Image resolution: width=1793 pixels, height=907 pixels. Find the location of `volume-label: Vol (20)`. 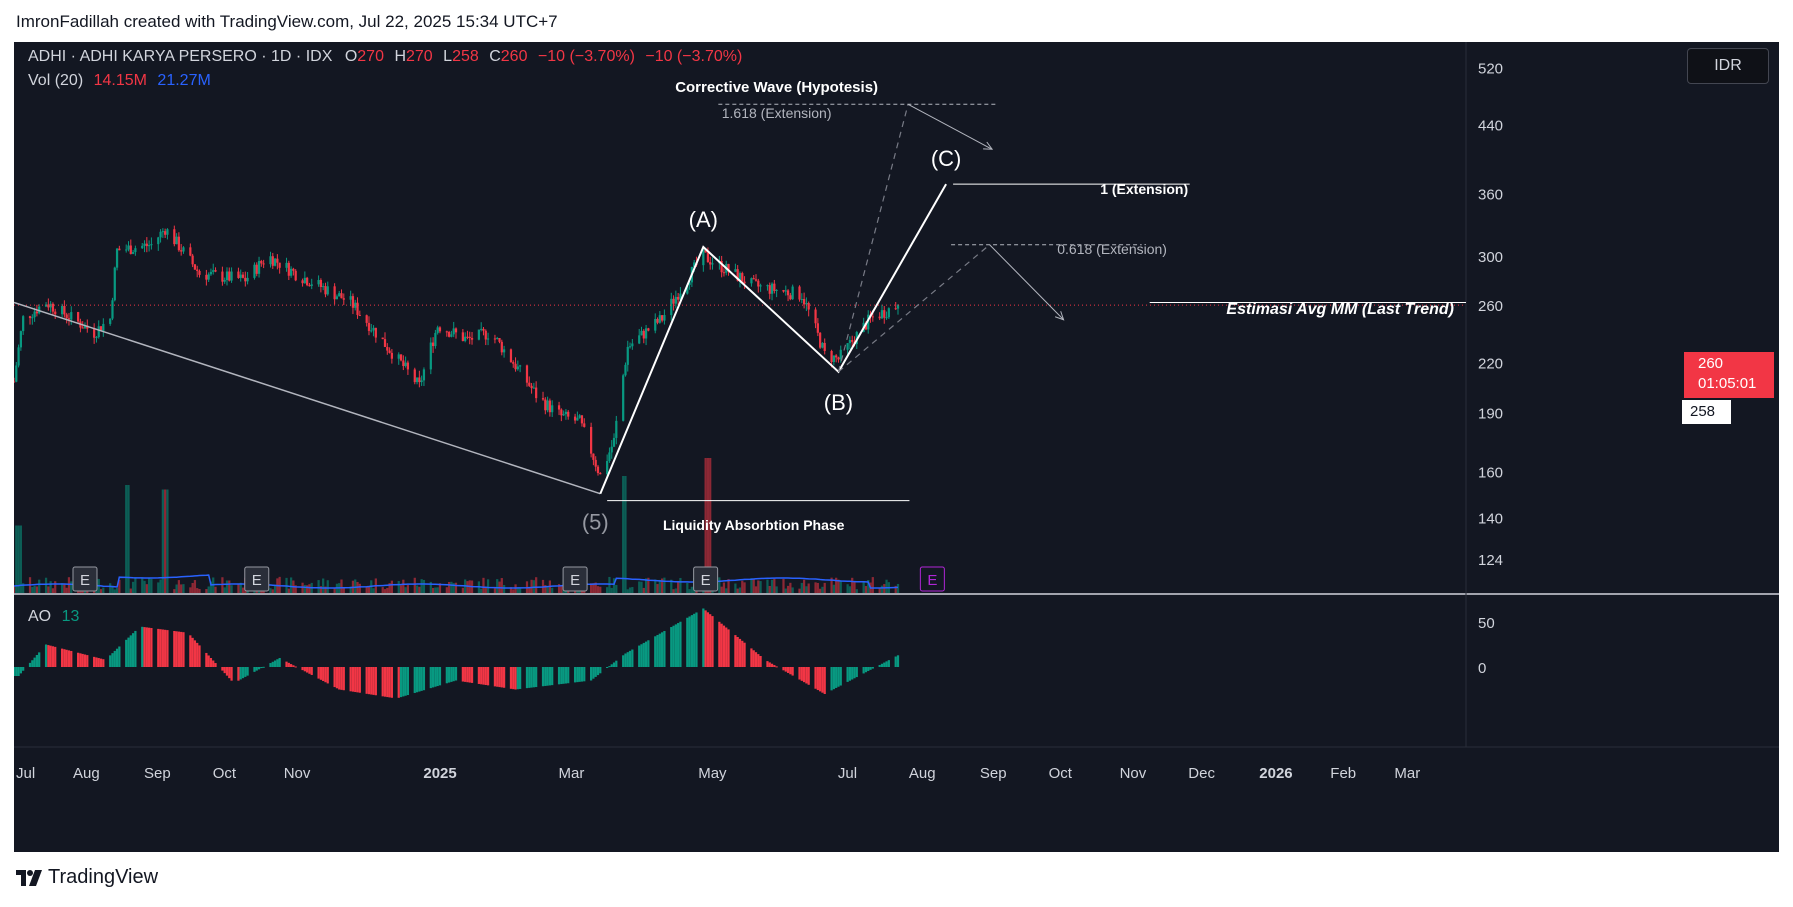

volume-label: Vol (20) is located at coordinates (56, 80).